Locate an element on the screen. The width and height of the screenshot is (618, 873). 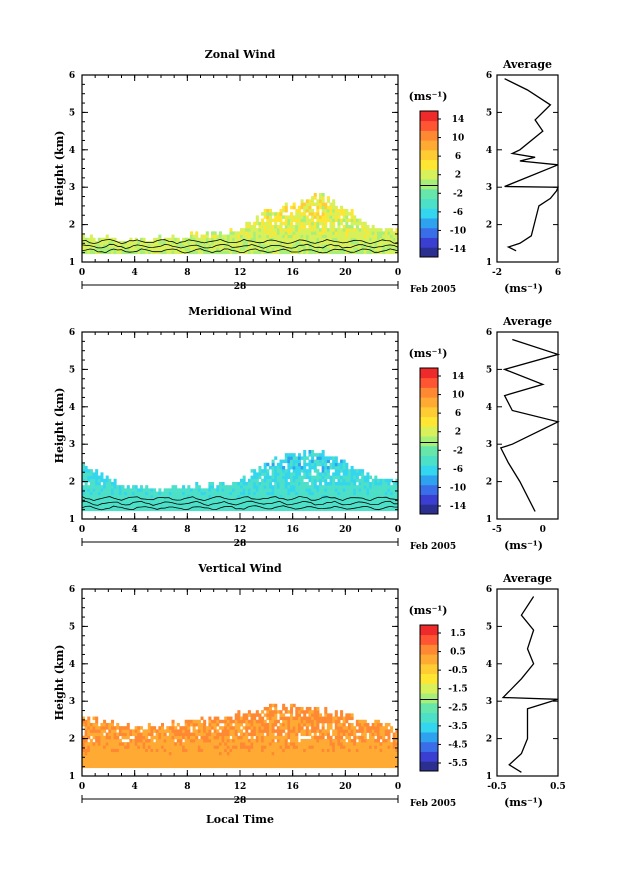
avg-x-tick-label: -5 is located at coordinates (497, 530).